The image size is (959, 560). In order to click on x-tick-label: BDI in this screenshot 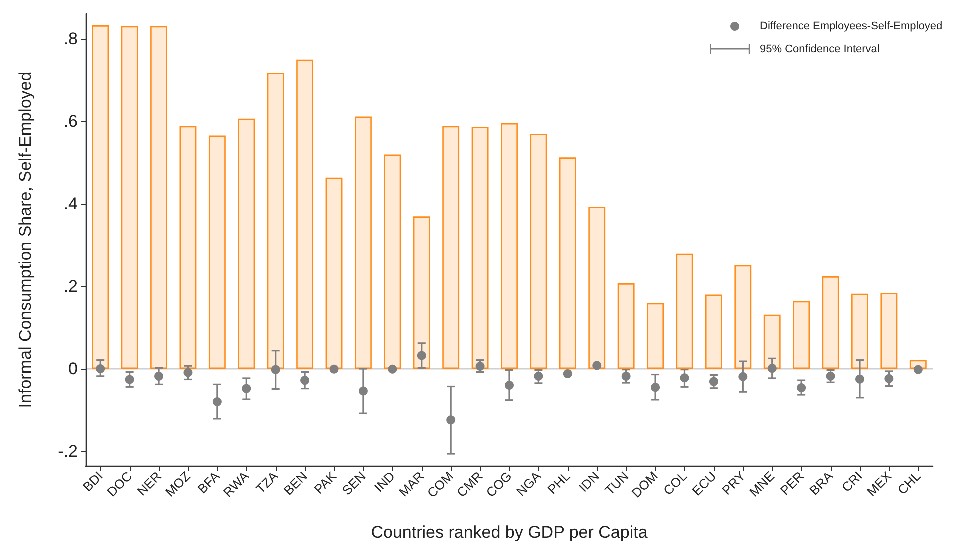, I will do `click(93, 481)`.